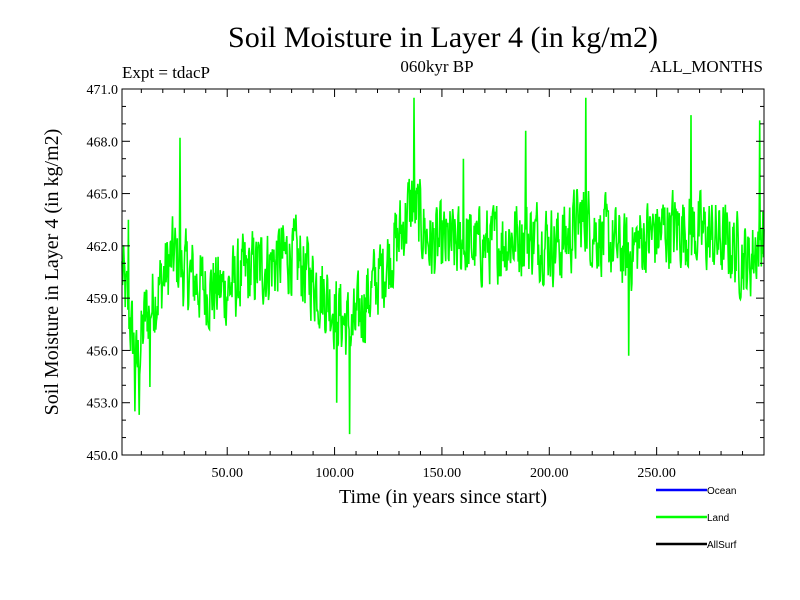 This screenshot has width=800, height=600. I want to click on period-label: 060kyr BP, so click(436, 66).